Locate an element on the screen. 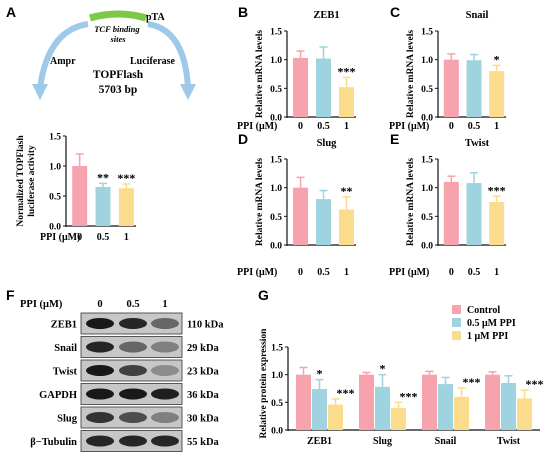 The height and width of the screenshot is (462, 550). chart-a-category-label: 1 is located at coordinates (126, 237).